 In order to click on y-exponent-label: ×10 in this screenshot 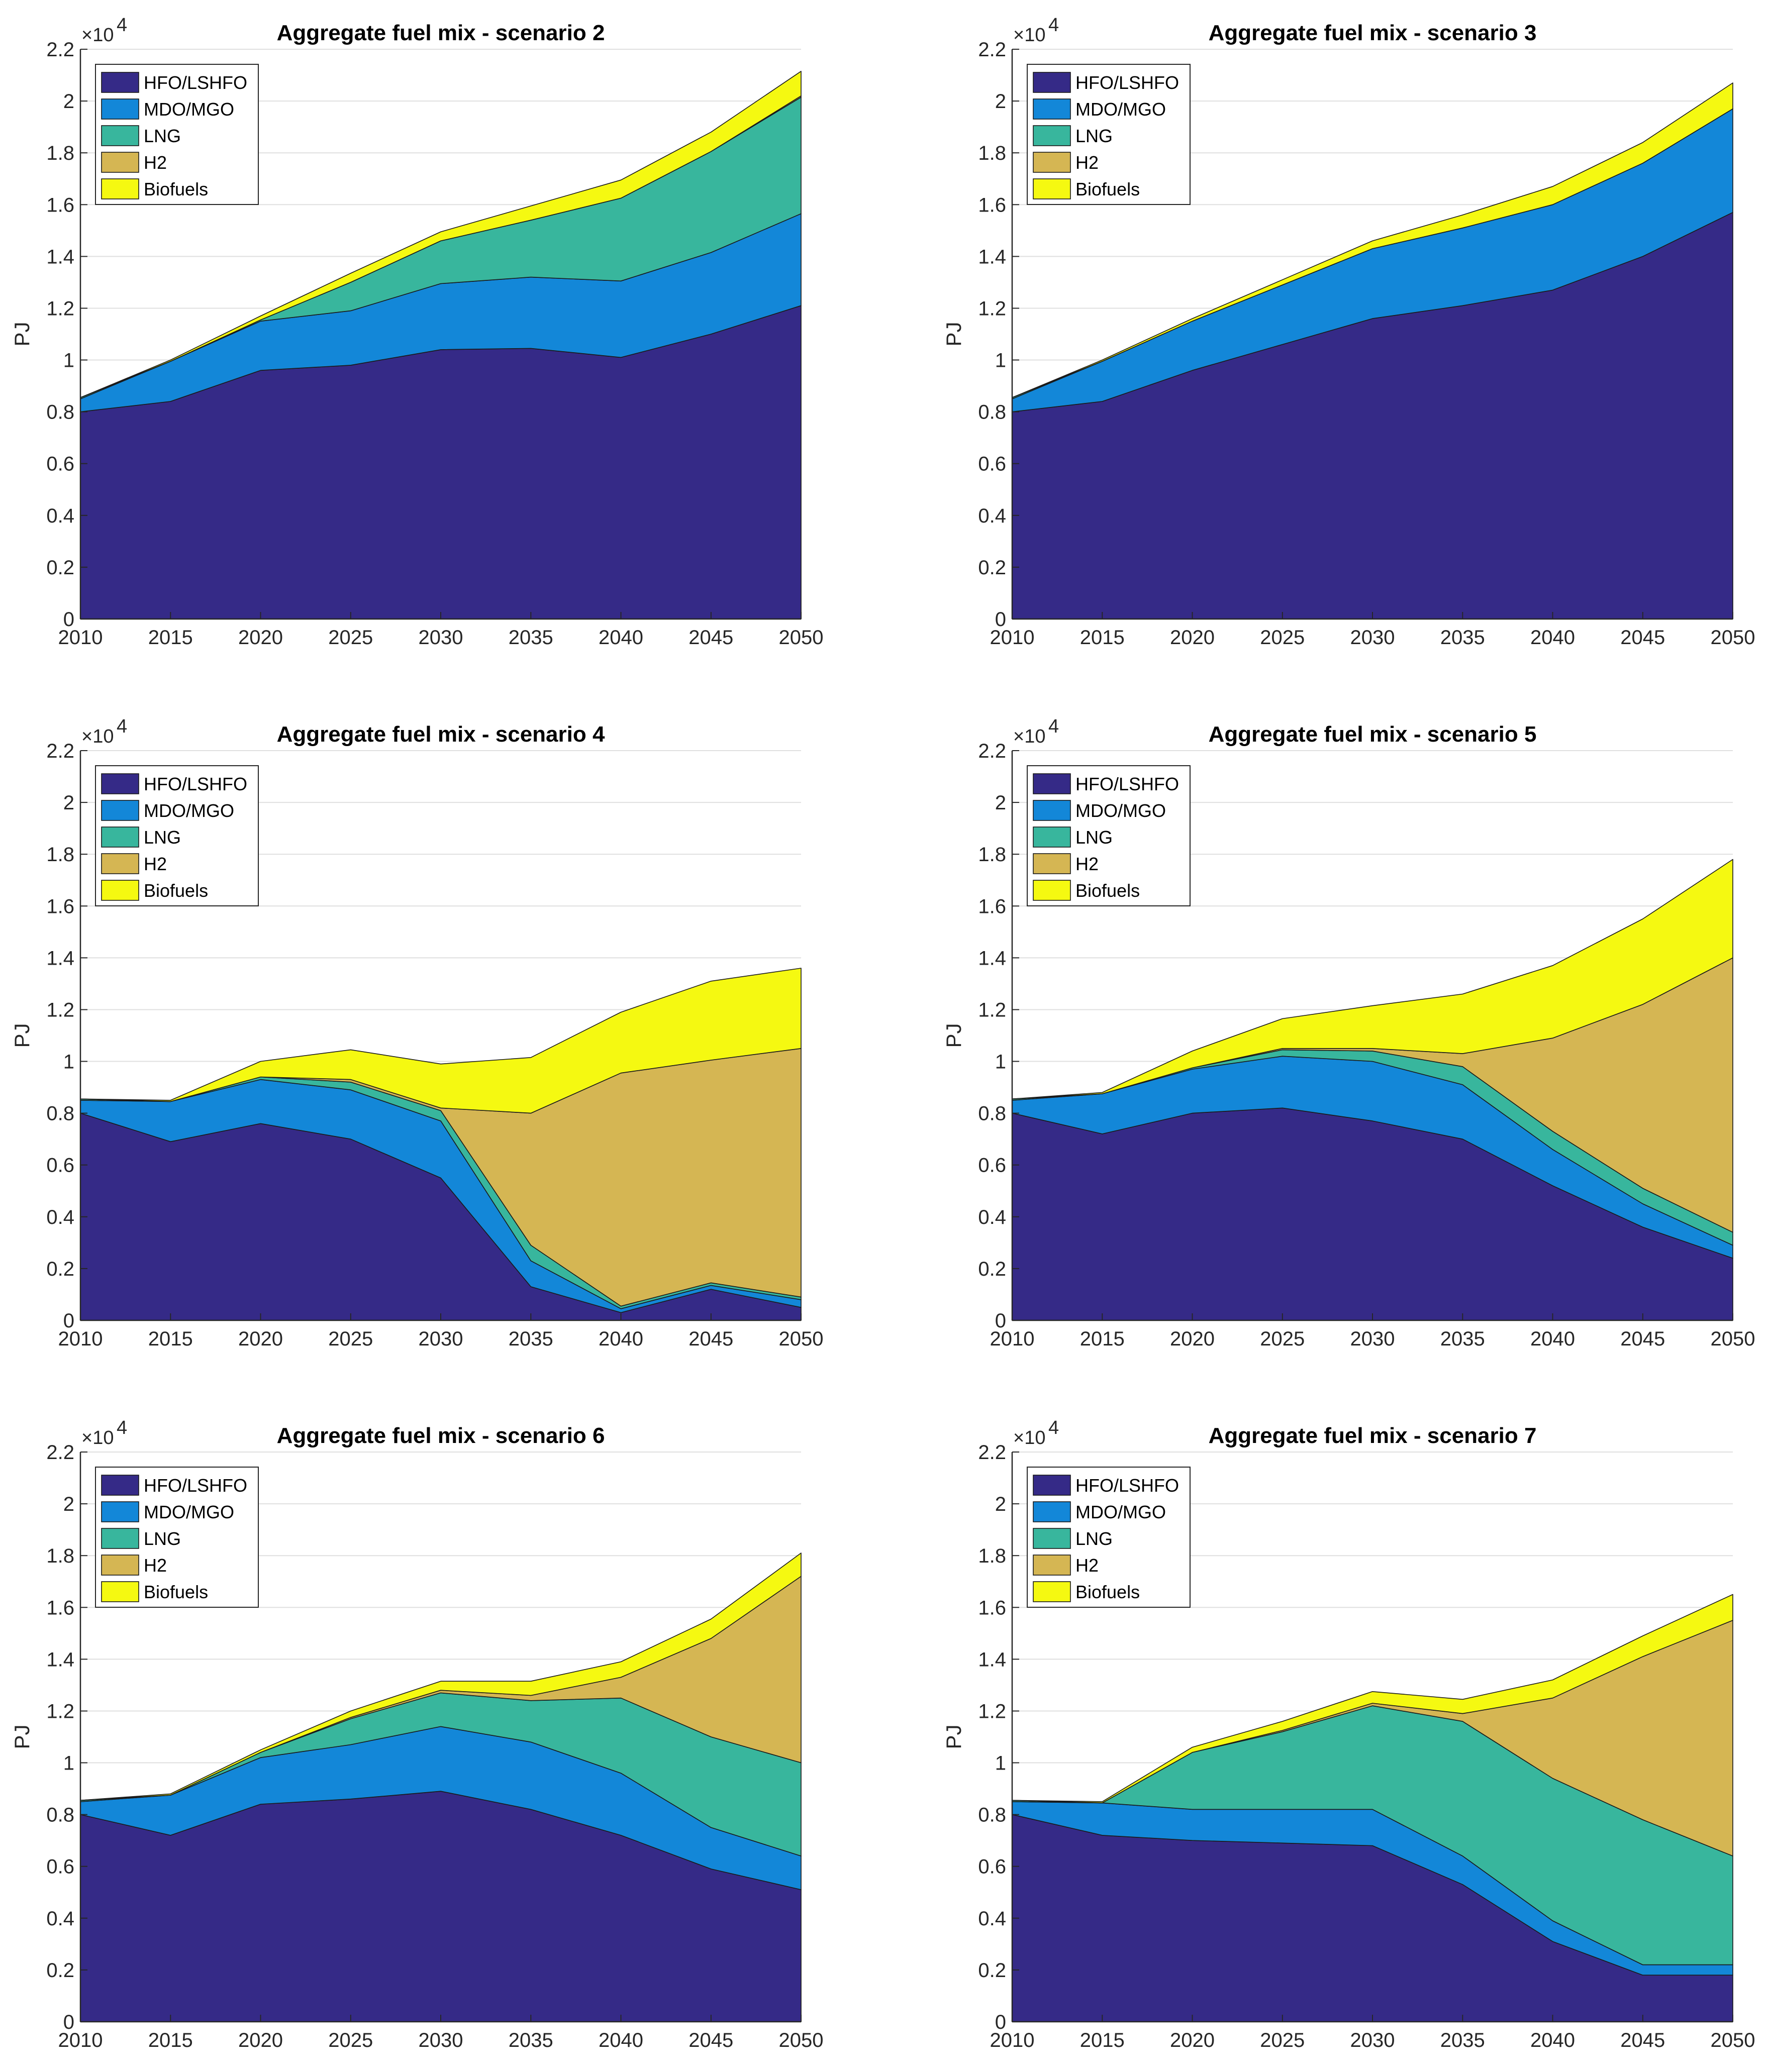, I will do `click(1029, 736)`.